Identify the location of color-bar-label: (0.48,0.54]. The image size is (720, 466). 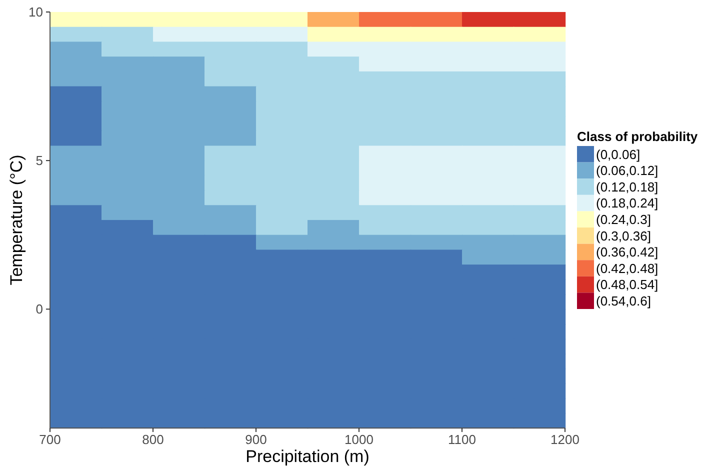
(627, 284).